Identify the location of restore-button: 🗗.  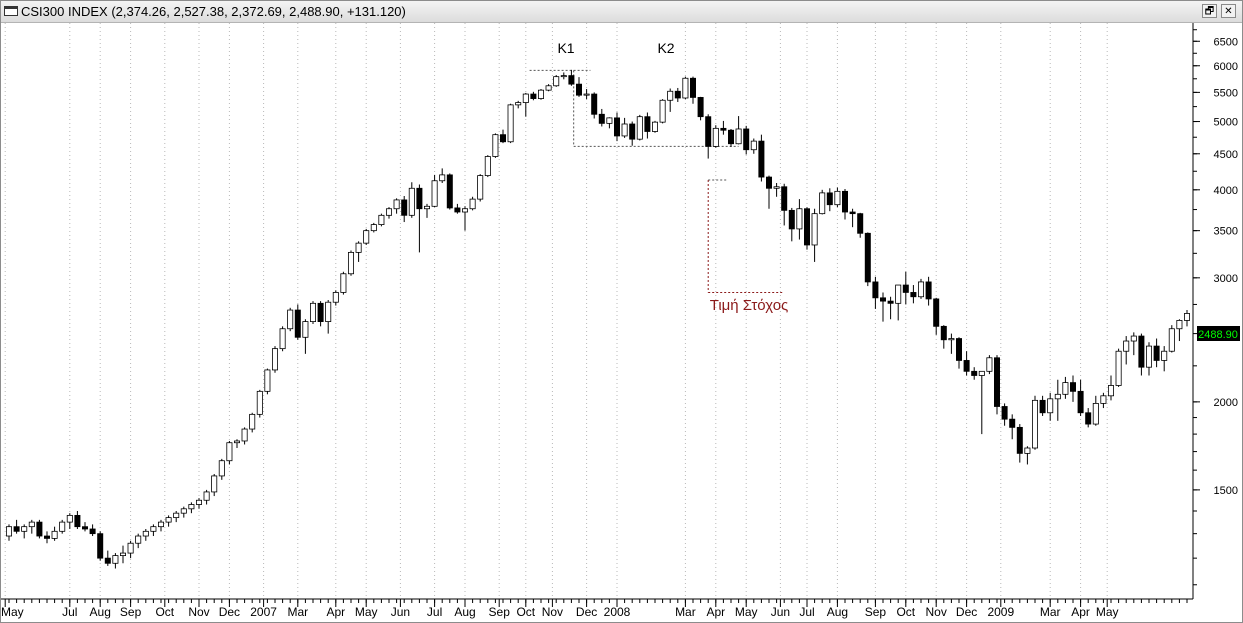
(1209, 11).